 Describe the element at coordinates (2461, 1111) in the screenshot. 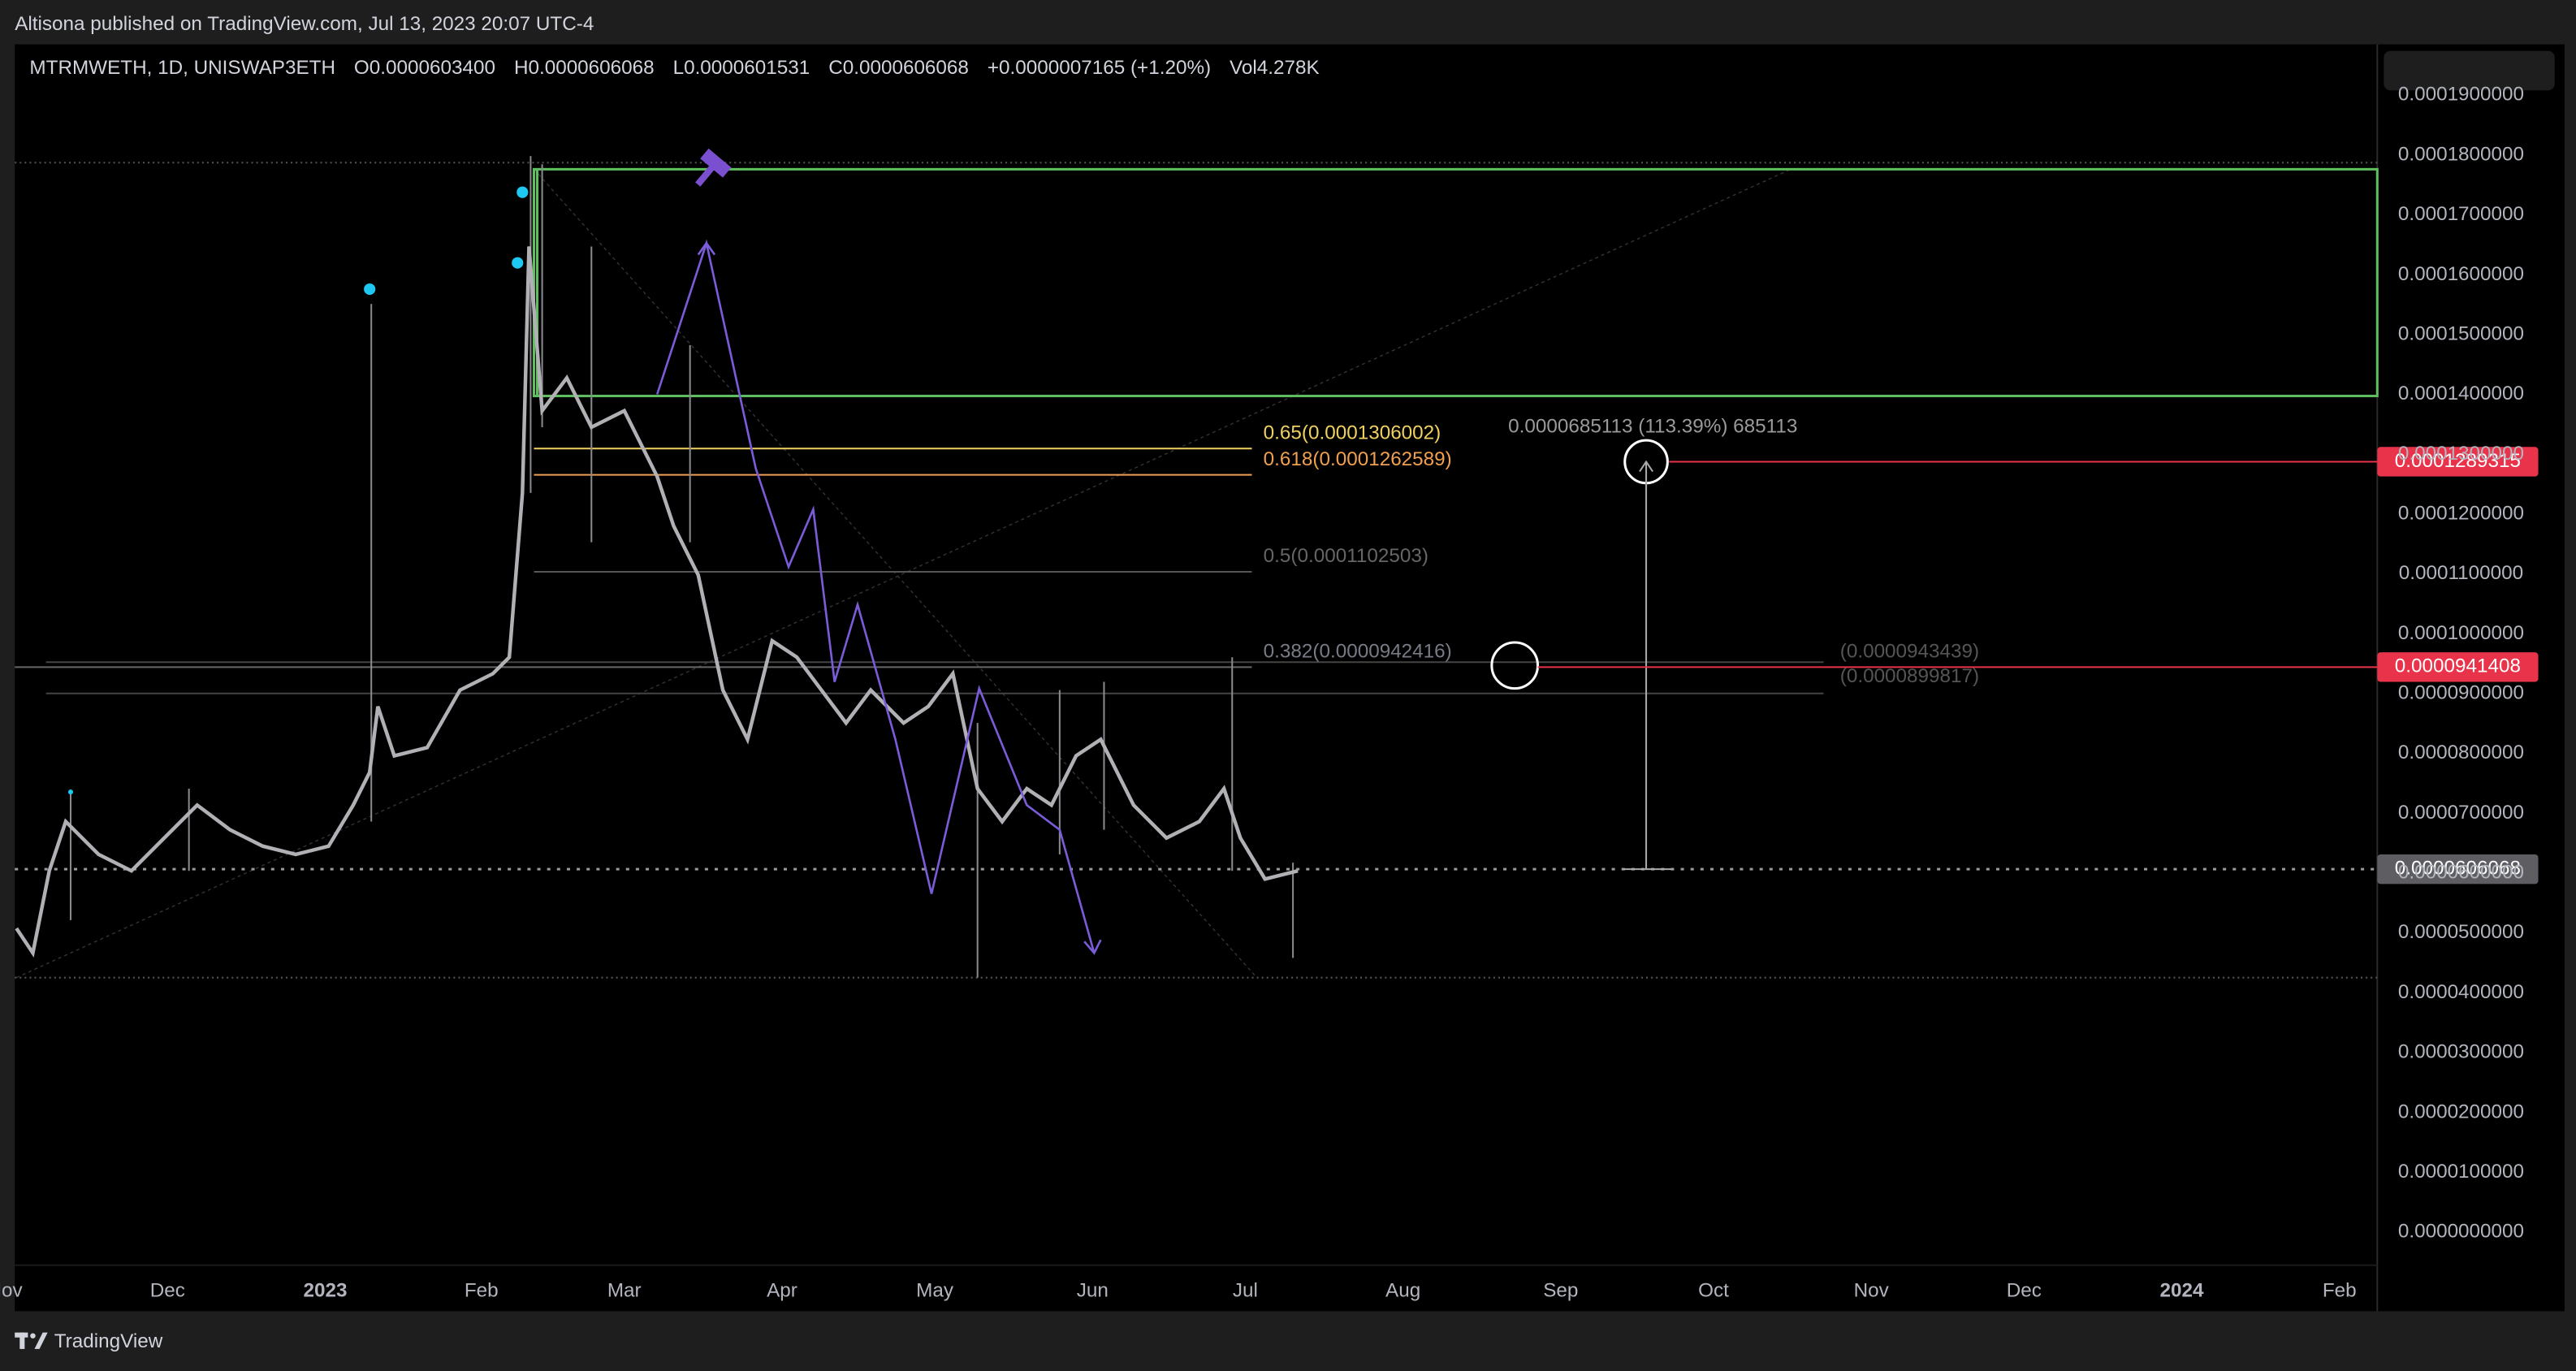

I see `price-axis-label: 0.0000200000` at that location.